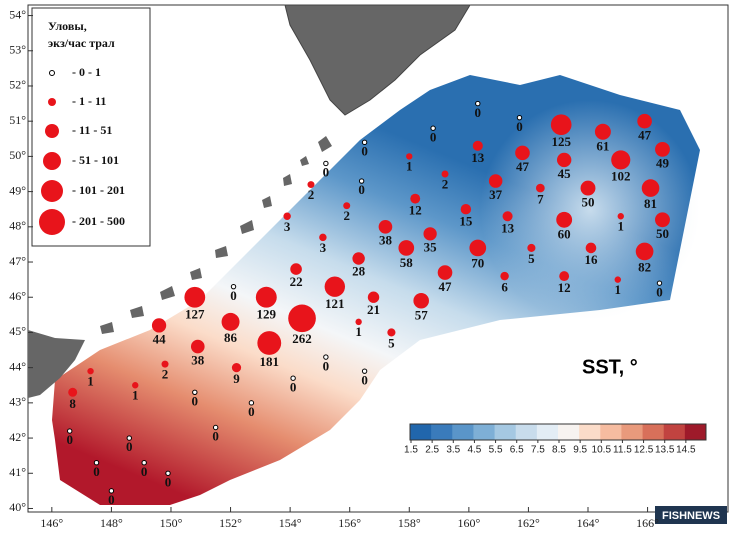 The height and width of the screenshot is (536, 738). I want to click on x-tick-label: 146°, so click(51, 523).